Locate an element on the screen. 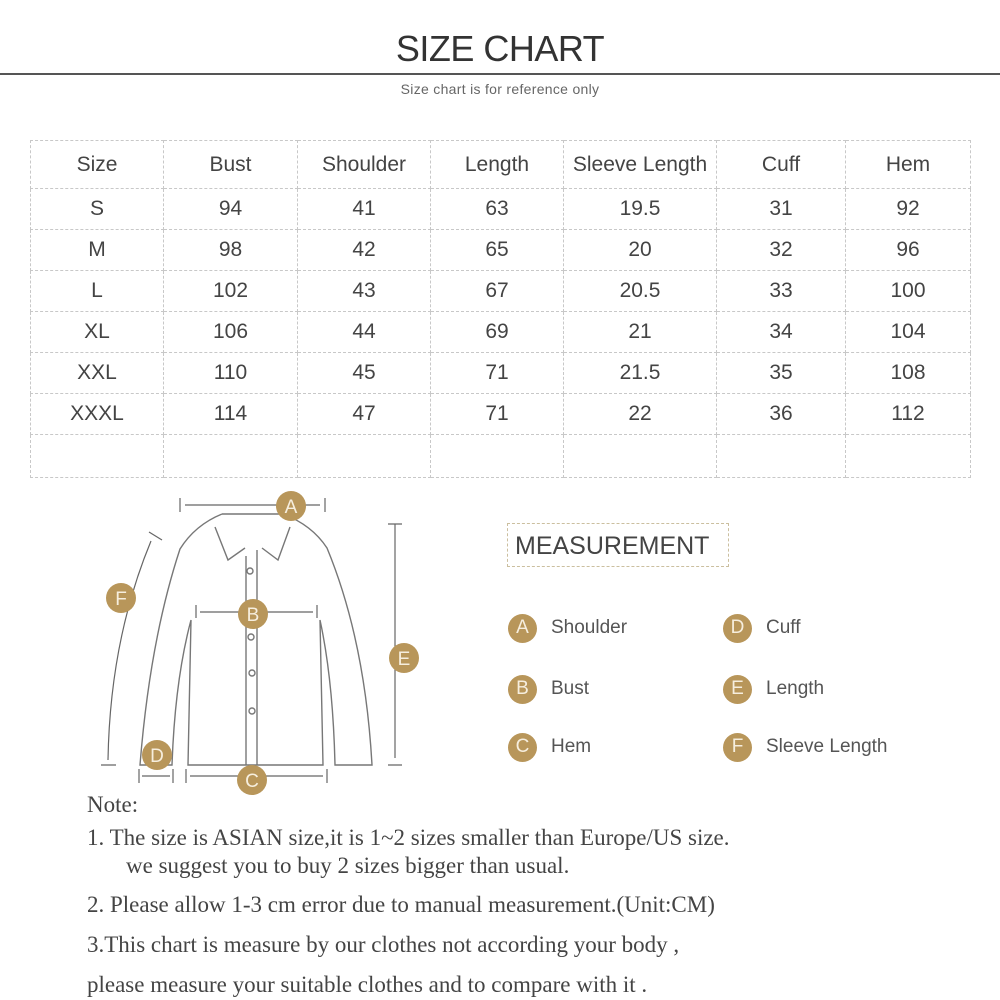 This screenshot has width=1000, height=1000. table-cell: Bust is located at coordinates (230, 164).